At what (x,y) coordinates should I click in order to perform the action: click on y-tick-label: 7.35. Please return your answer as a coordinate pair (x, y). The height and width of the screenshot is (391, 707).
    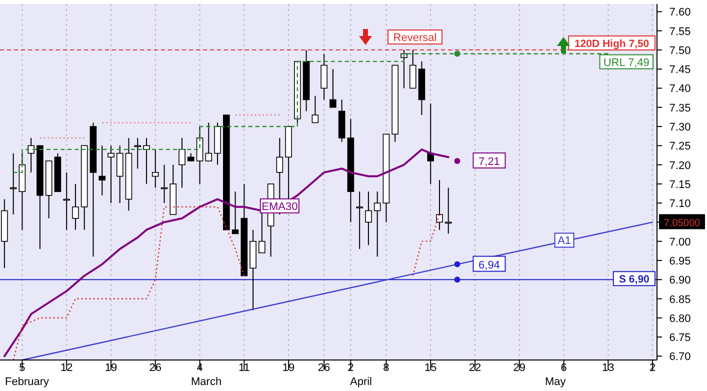
    Looking at the image, I should click on (680, 108).